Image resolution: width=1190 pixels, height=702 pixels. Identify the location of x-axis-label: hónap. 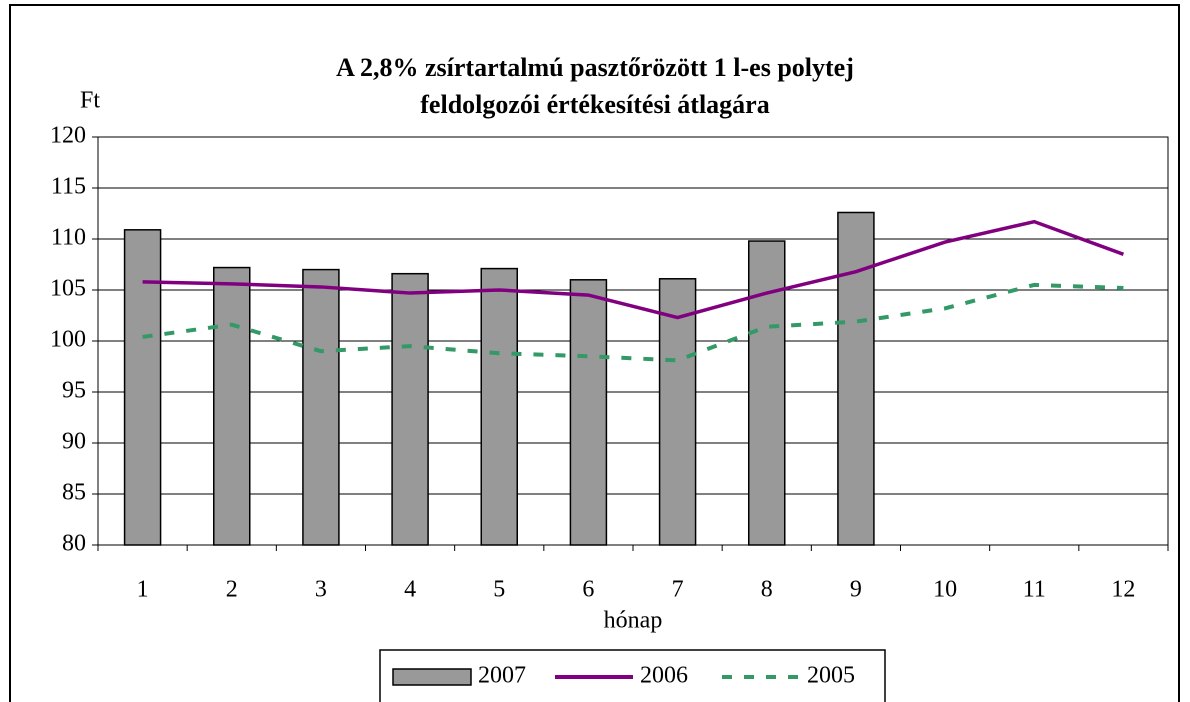
(633, 621).